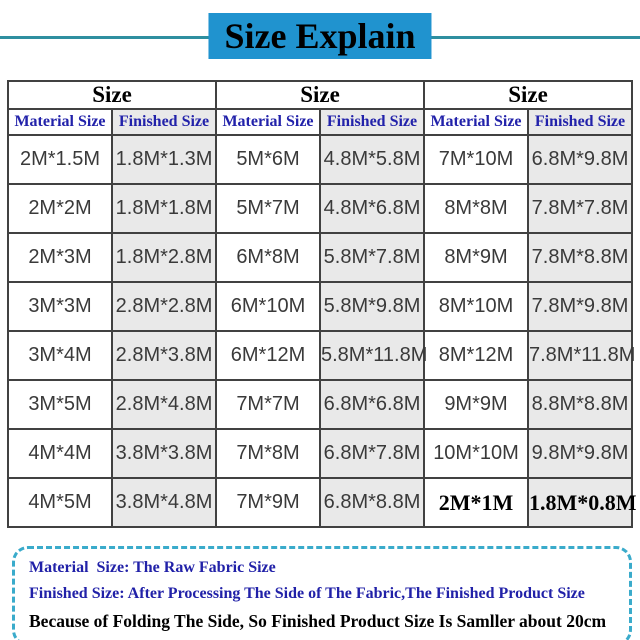 The image size is (640, 640). What do you see at coordinates (580, 404) in the screenshot?
I see `size-cell: 8.8M*8.8M` at bounding box center [580, 404].